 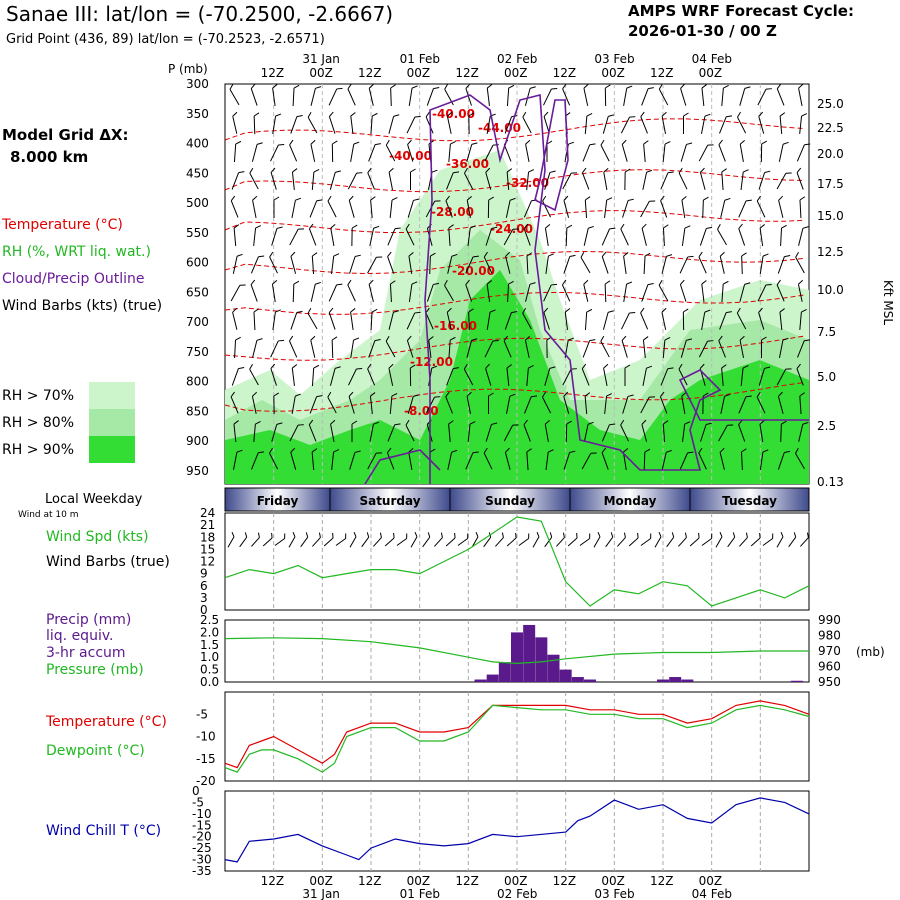 What do you see at coordinates (749, 501) in the screenshot?
I see `day-label: Tuesday` at bounding box center [749, 501].